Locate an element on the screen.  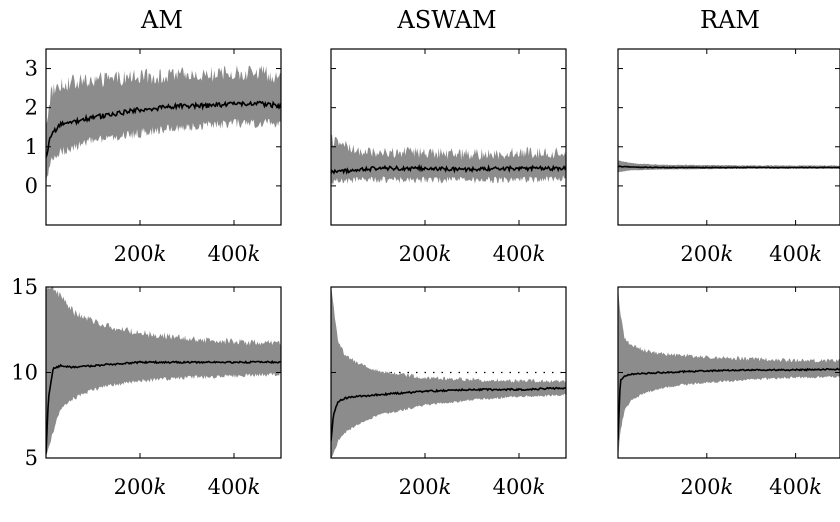
panel-aswam-top: 200k 400k is located at coordinates (448, 157).